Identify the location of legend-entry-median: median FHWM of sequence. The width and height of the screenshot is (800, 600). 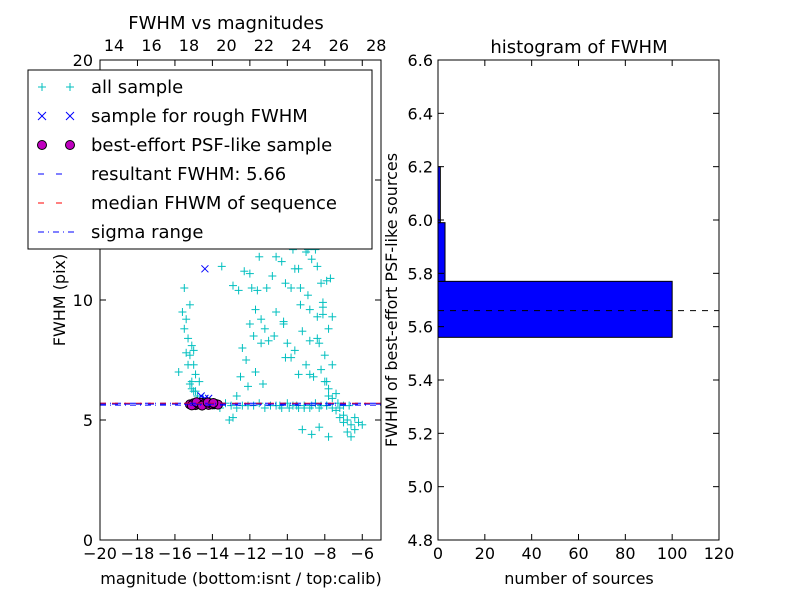
(187, 203).